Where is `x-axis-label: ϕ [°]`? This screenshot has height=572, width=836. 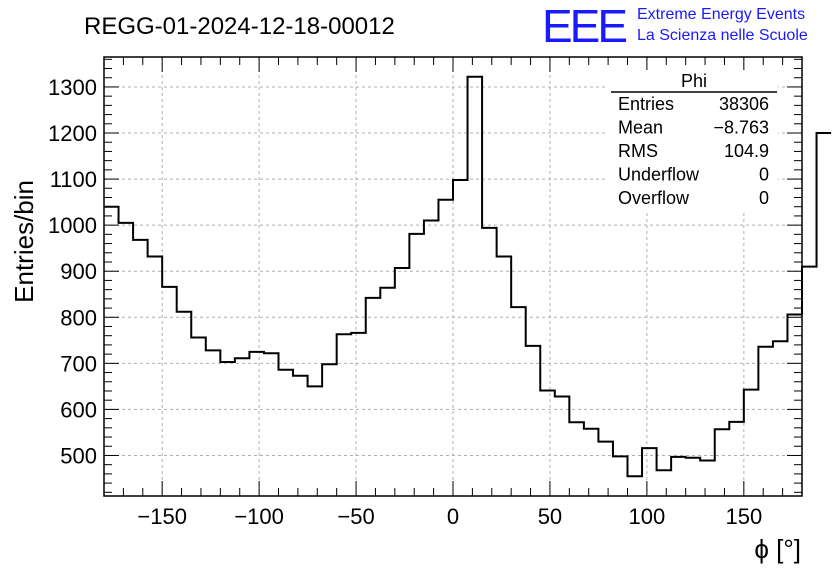 x-axis-label: ϕ [°] is located at coordinates (777, 549).